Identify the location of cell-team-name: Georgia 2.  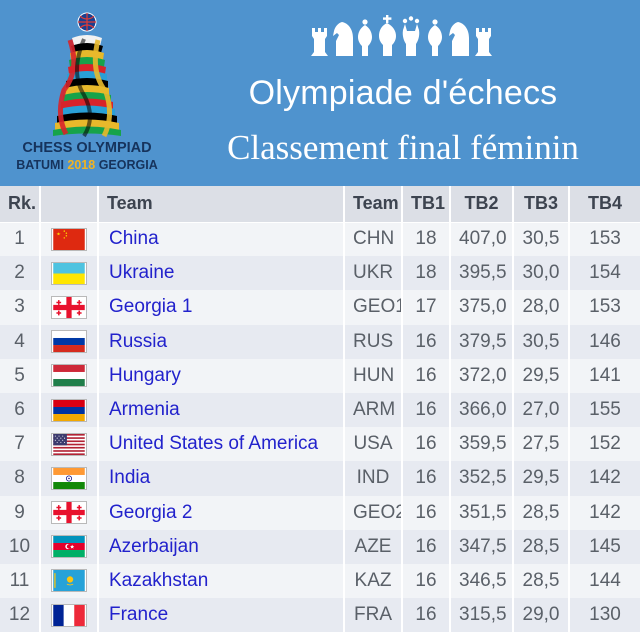
(221, 512).